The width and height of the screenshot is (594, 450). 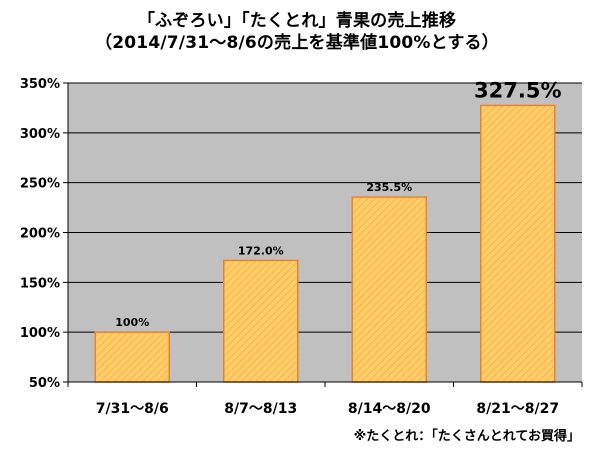 I want to click on data-label: 235.5%, so click(x=389, y=187).